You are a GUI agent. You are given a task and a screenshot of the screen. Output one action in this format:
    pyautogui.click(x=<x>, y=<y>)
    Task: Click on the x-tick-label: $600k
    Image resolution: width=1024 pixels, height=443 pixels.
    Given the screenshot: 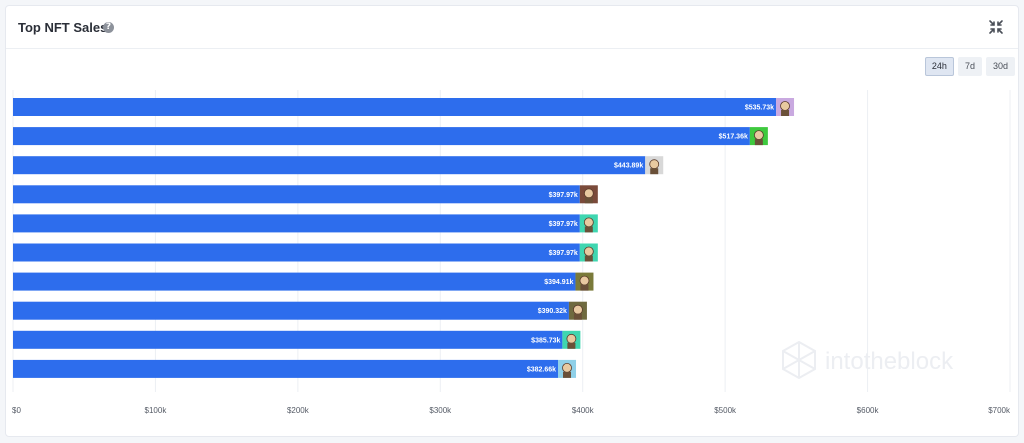 What is the action you would take?
    pyautogui.click(x=868, y=410)
    